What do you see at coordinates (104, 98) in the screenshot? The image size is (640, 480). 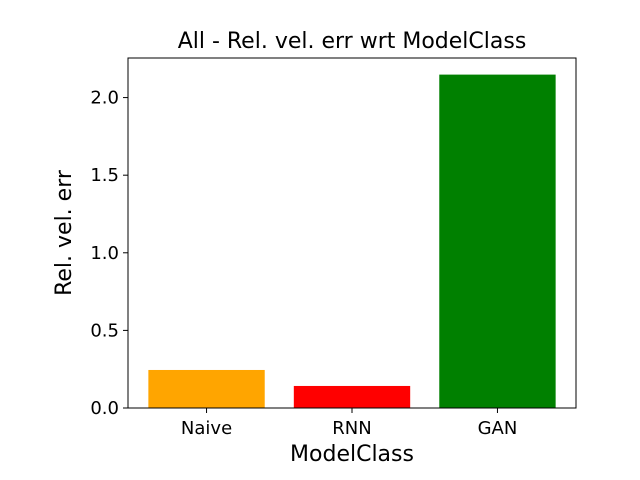 I see `y-tick-label: 2.0` at bounding box center [104, 98].